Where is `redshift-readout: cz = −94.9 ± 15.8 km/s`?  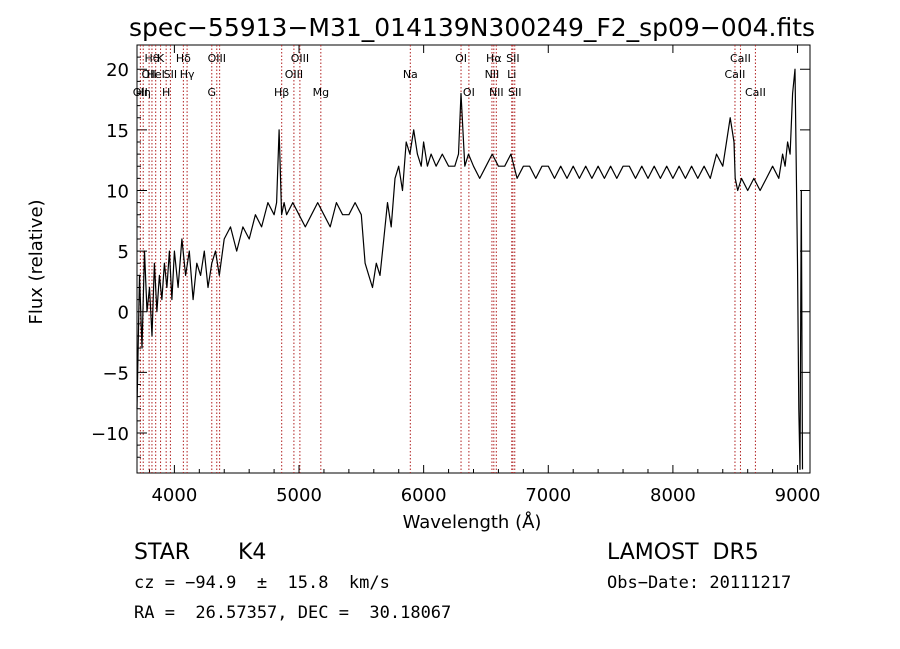 redshift-readout: cz = −94.9 ± 15.8 km/s is located at coordinates (262, 583).